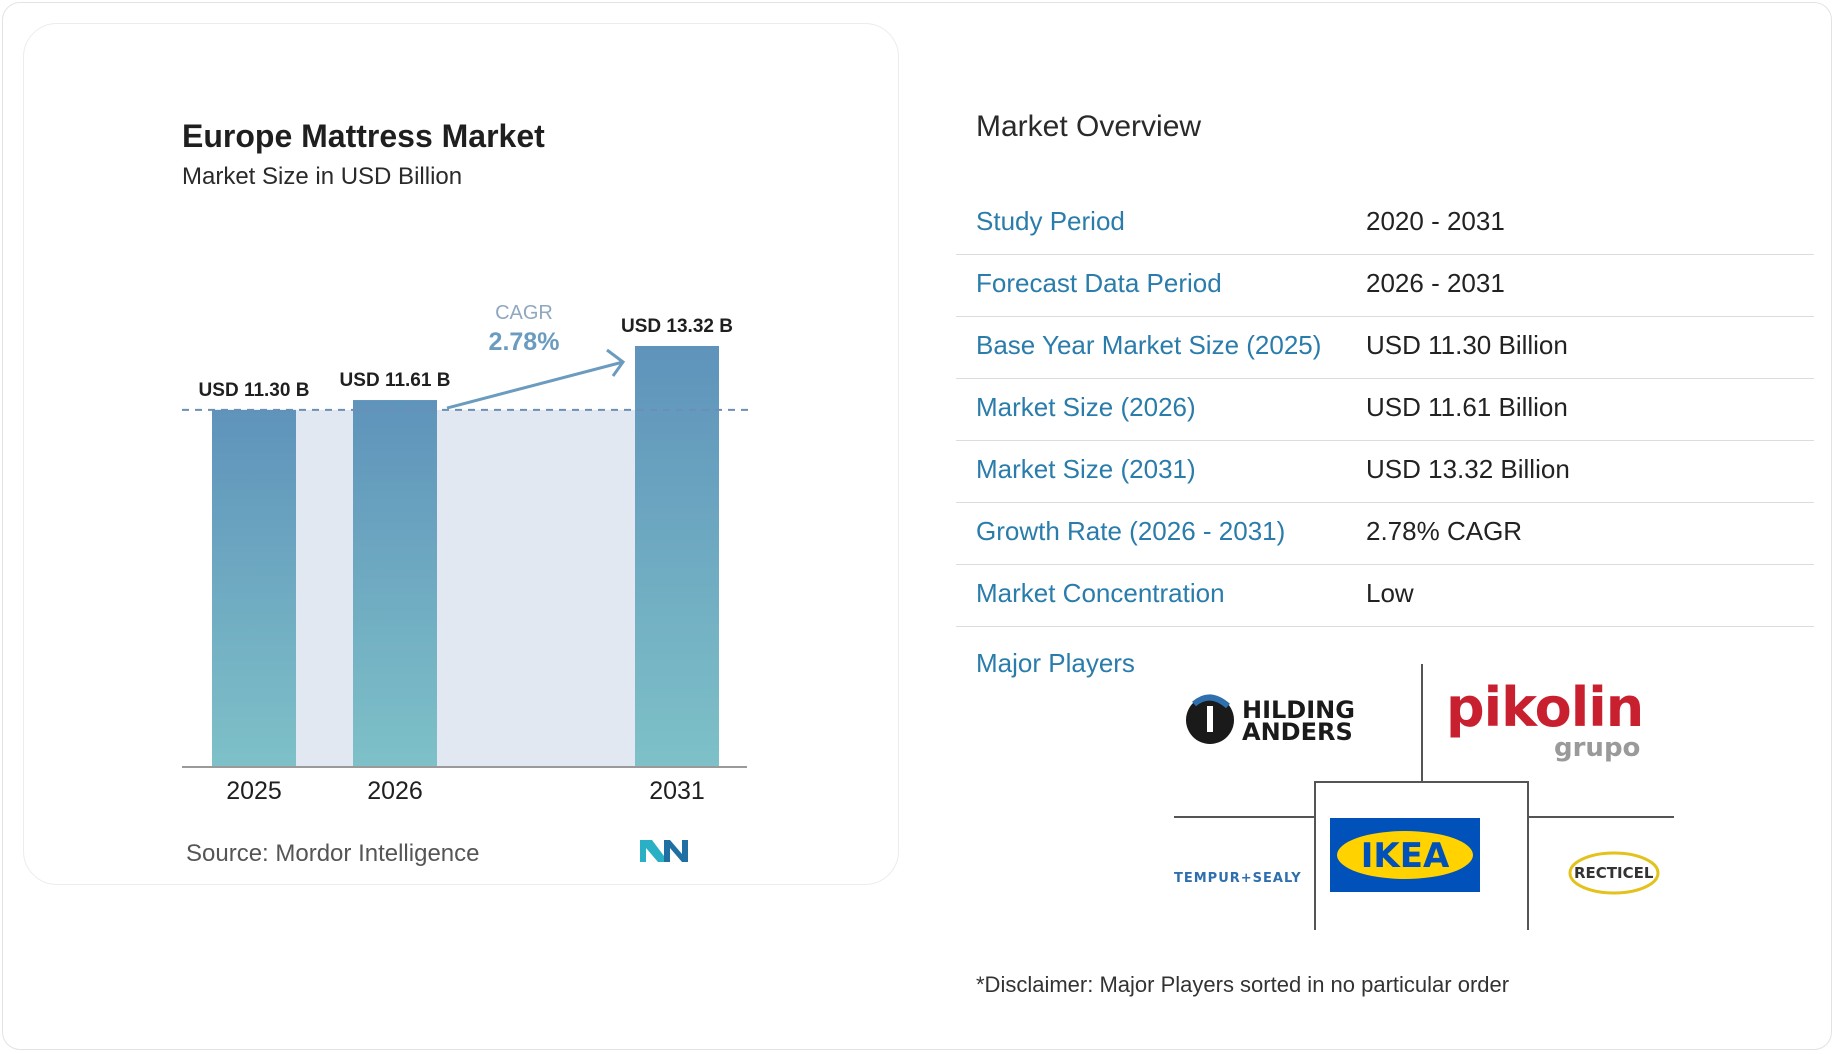  Describe the element at coordinates (1089, 126) in the screenshot. I see `overview-title: Market Overview` at that location.